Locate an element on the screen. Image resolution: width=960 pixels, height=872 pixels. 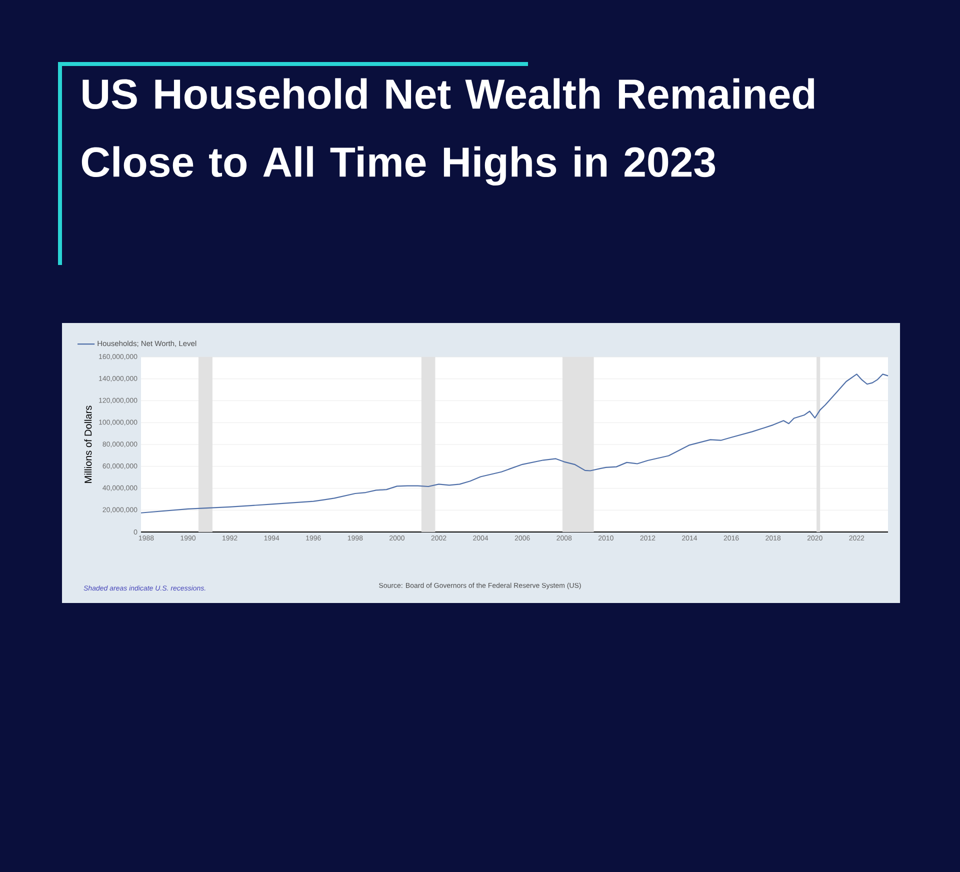
line-series is located at coordinates (514, 444).